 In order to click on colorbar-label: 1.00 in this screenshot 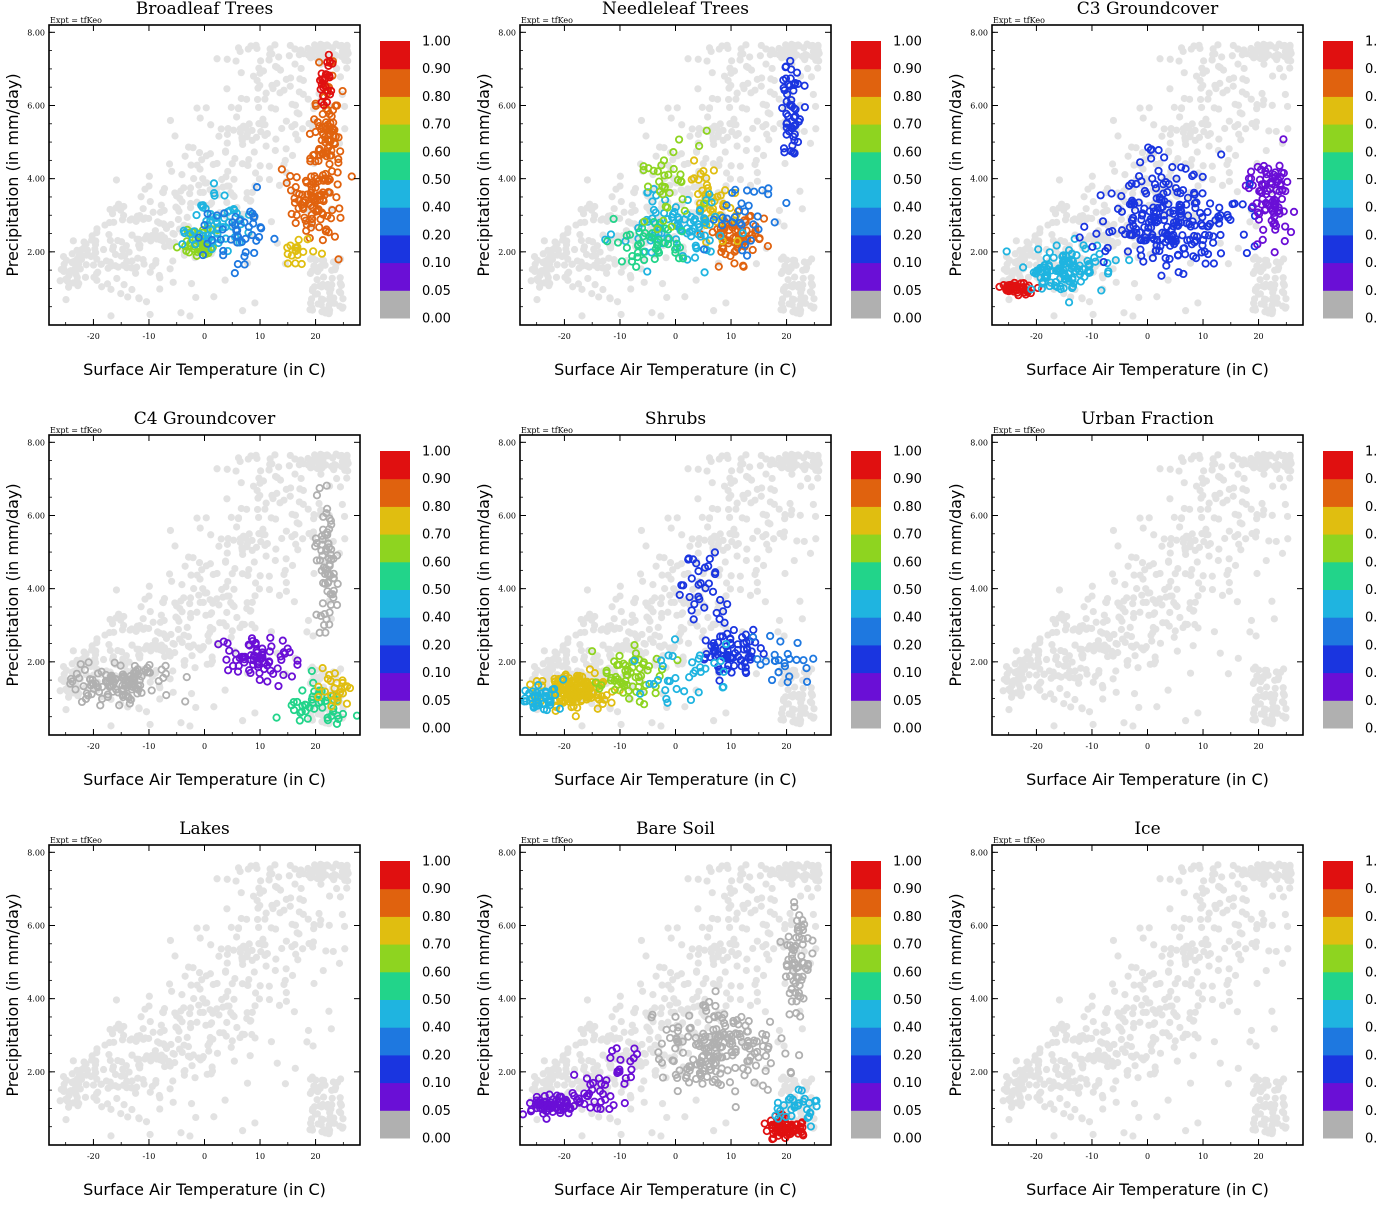, I will do `click(436, 42)`.